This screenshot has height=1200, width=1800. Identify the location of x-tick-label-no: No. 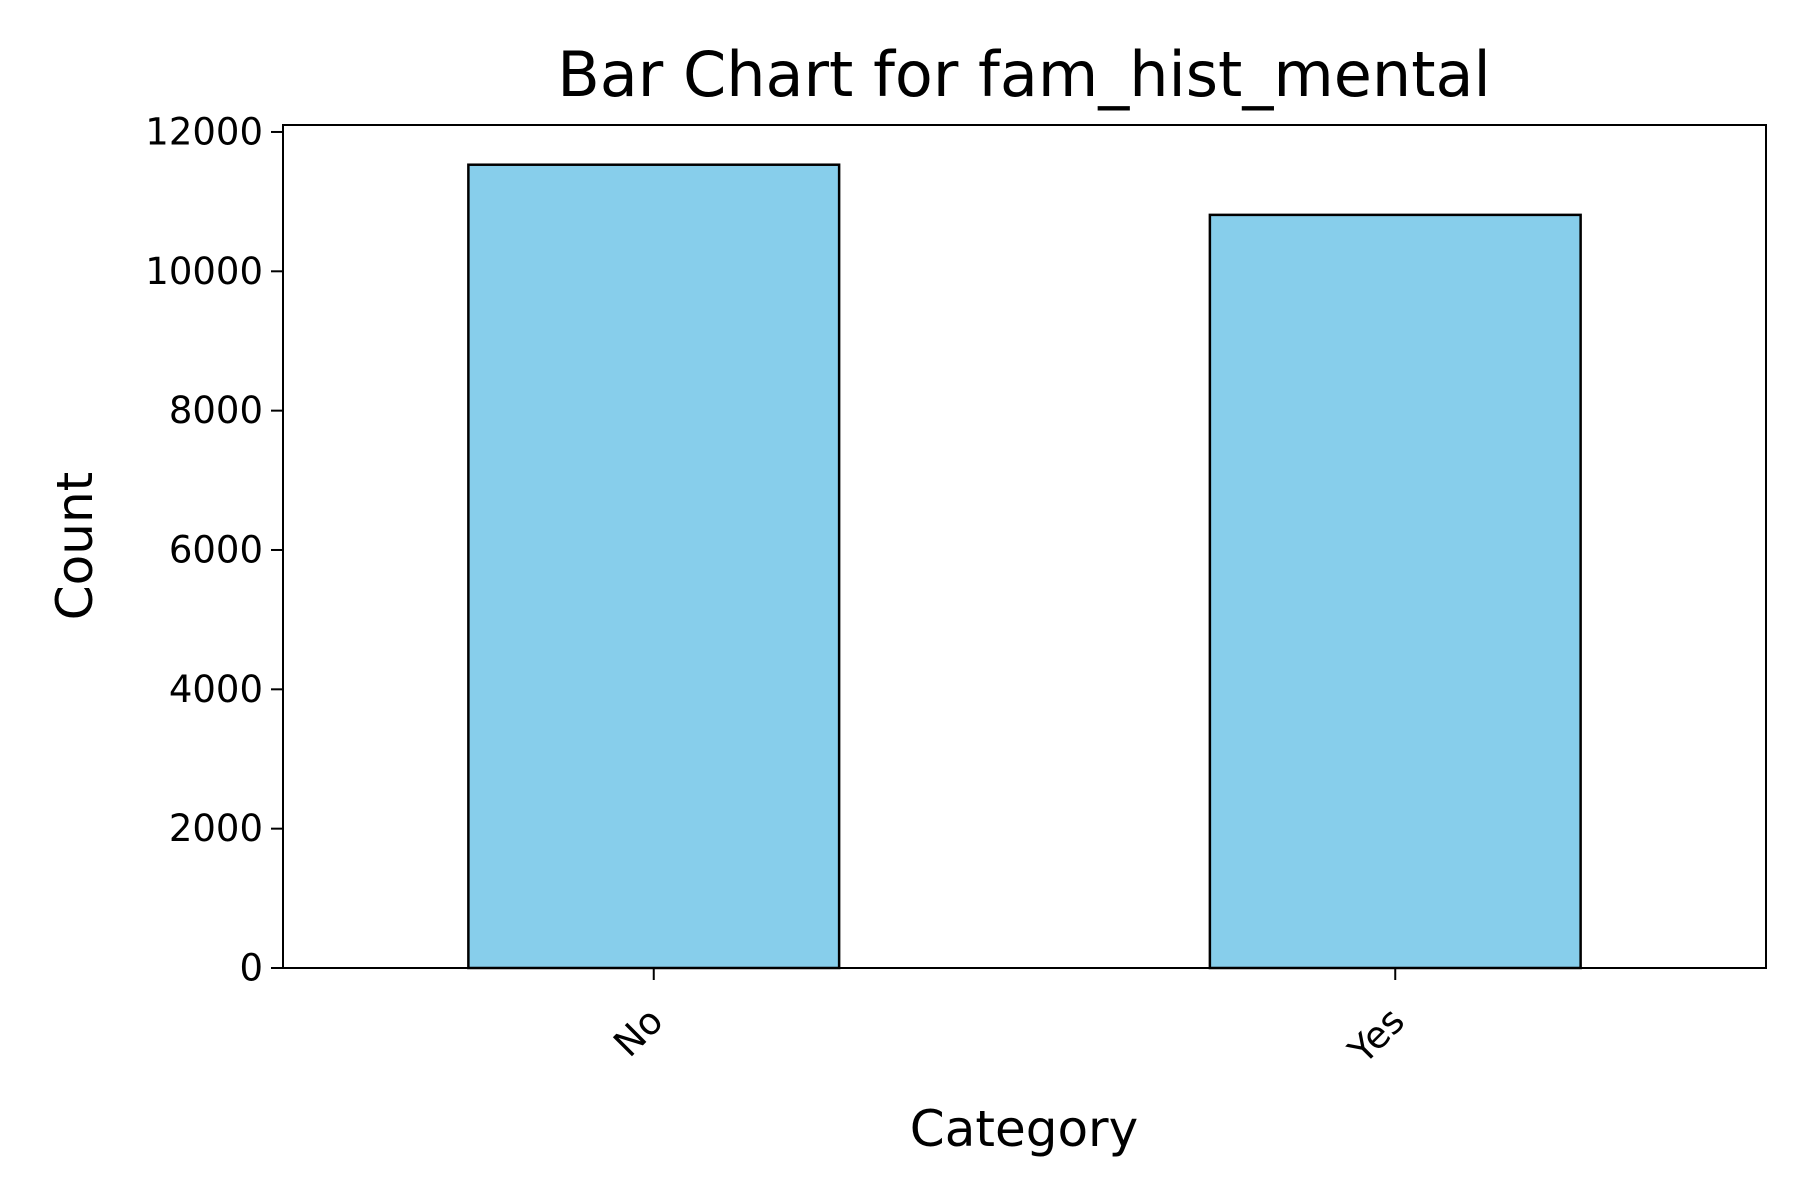
(638, 1032).